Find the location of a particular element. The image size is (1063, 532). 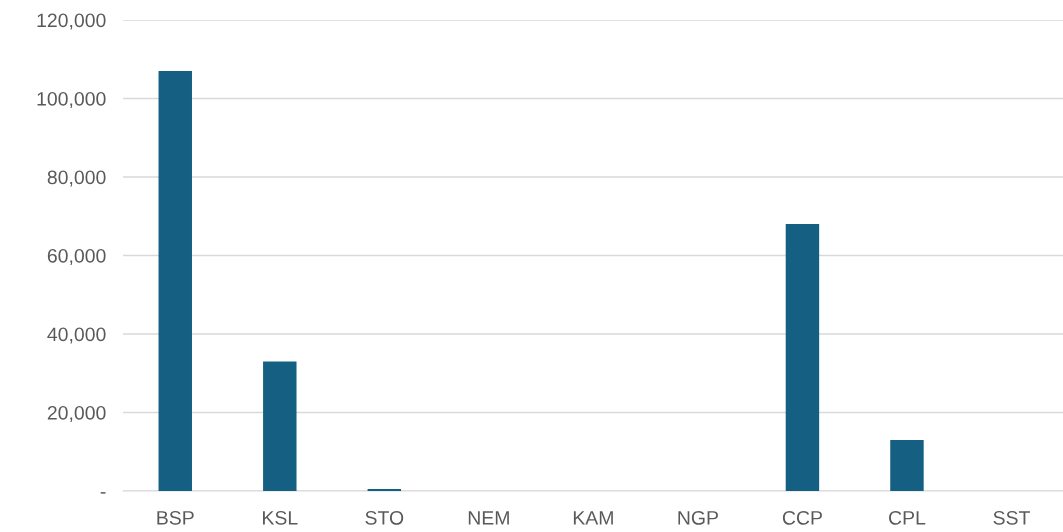

y-tick-label: 60,000 is located at coordinates (76, 257).